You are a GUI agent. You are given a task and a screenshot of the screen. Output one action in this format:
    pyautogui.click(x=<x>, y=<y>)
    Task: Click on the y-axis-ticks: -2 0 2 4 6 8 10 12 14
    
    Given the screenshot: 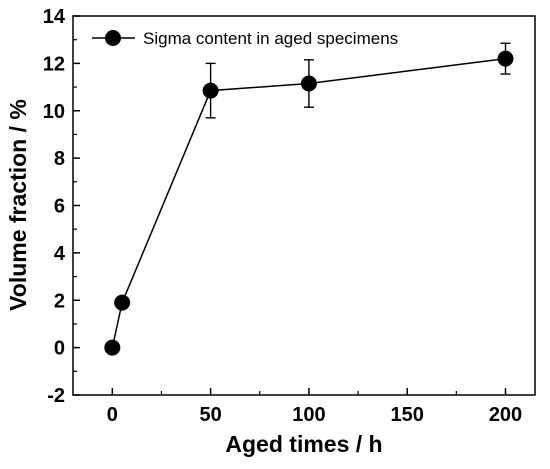 What is the action you would take?
    pyautogui.click(x=61, y=206)
    